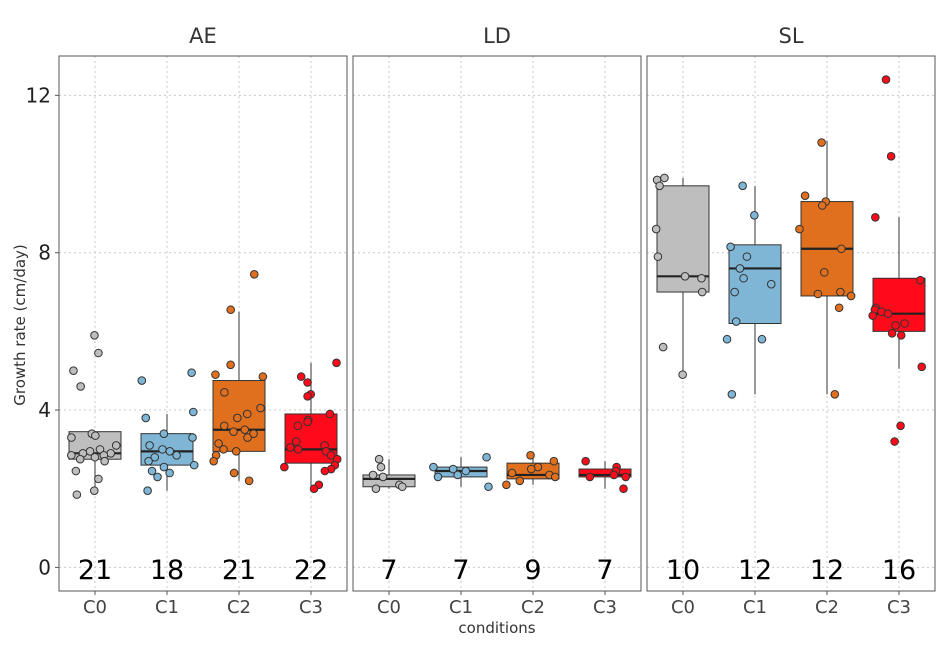 Image resolution: width=950 pixels, height=650 pixels. I want to click on count-label: 10, so click(683, 570).